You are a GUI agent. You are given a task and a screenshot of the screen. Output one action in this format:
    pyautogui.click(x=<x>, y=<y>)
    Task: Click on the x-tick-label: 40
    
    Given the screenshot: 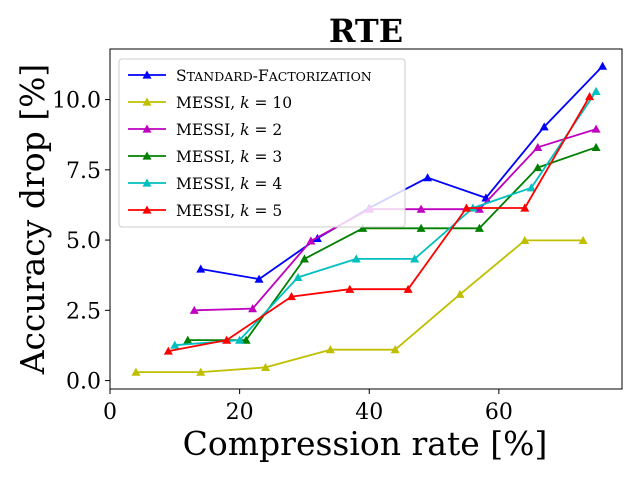 What is the action you would take?
    pyautogui.click(x=369, y=412)
    